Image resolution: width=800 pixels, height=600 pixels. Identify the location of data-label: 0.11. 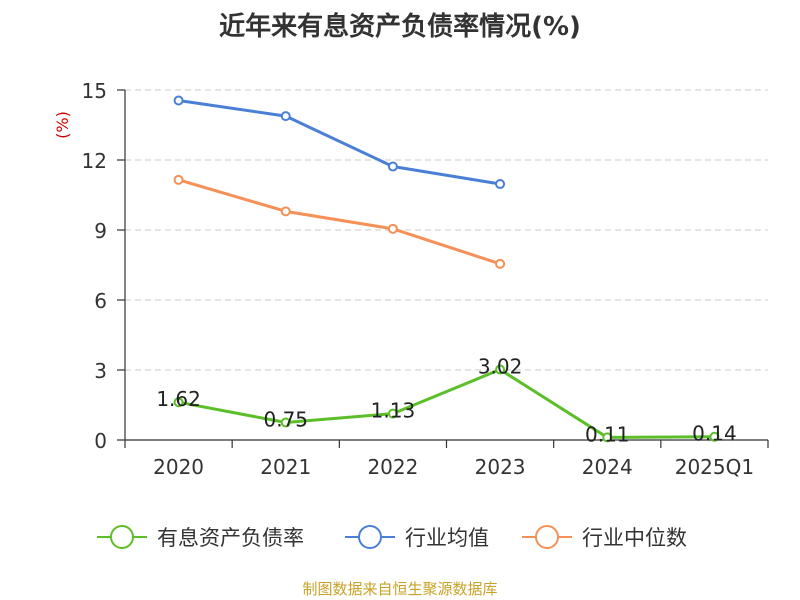
(607, 434).